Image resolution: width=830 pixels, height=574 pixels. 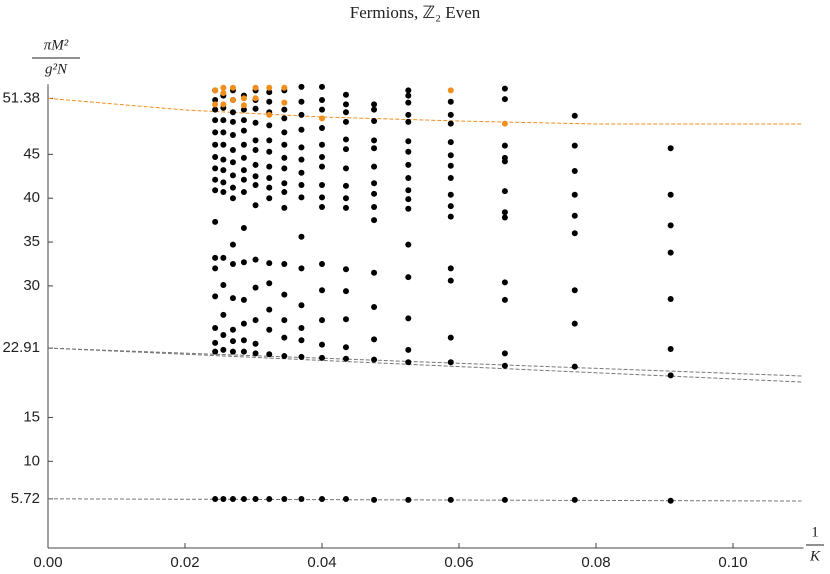 What do you see at coordinates (56, 45) in the screenshot?
I see `y-label-numerator: πM²` at bounding box center [56, 45].